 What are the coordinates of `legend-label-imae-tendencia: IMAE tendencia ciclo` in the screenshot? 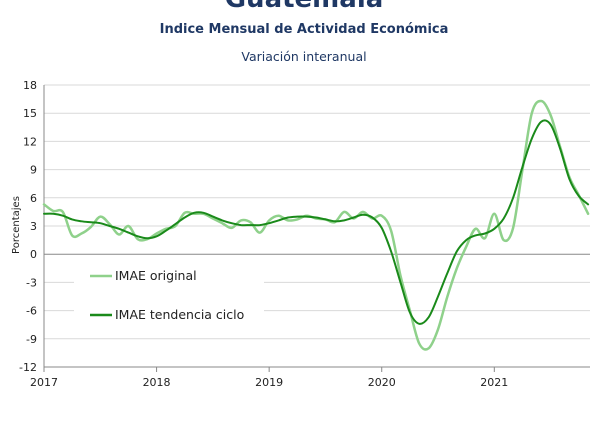 It's located at (179, 314).